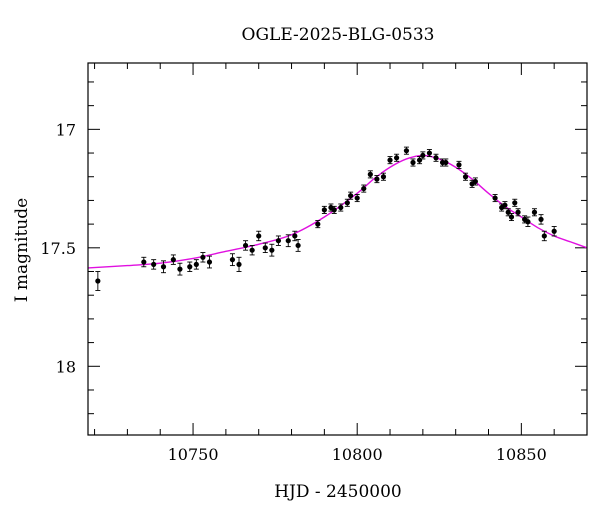 Image resolution: width=600 pixels, height=512 pixels. What do you see at coordinates (338, 492) in the screenshot?
I see `x-axis-label: HJD - 2450000` at bounding box center [338, 492].